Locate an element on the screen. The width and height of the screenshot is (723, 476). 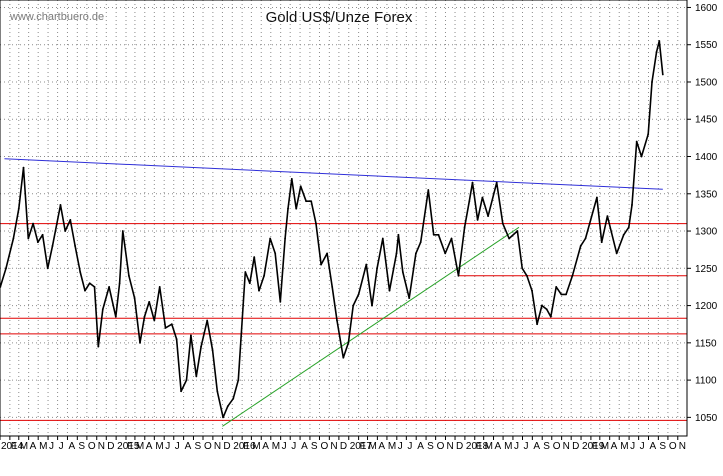
y-tick-label: 1250 is located at coordinates (706, 269).